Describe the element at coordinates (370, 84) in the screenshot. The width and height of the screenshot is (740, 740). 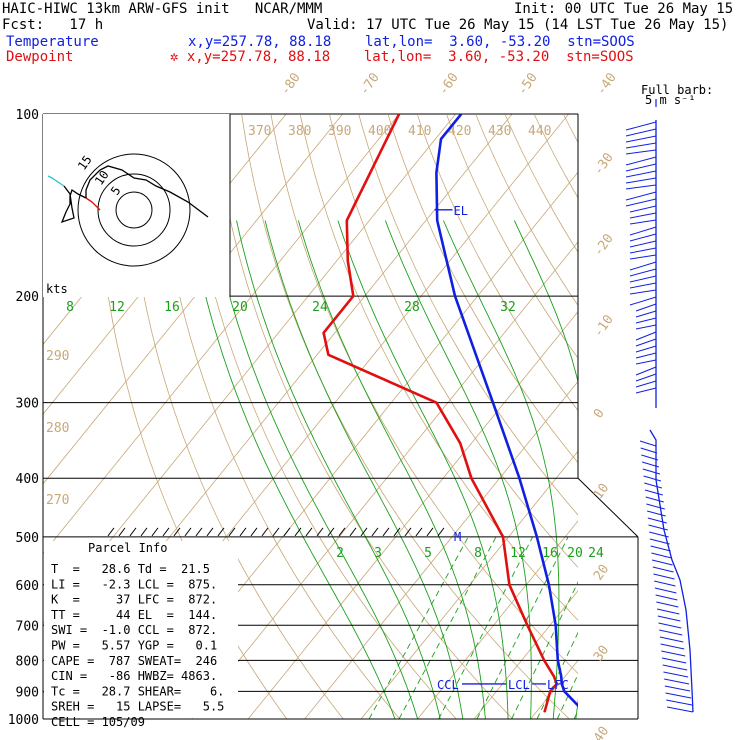
I see `isotherm-label: -70` at that location.